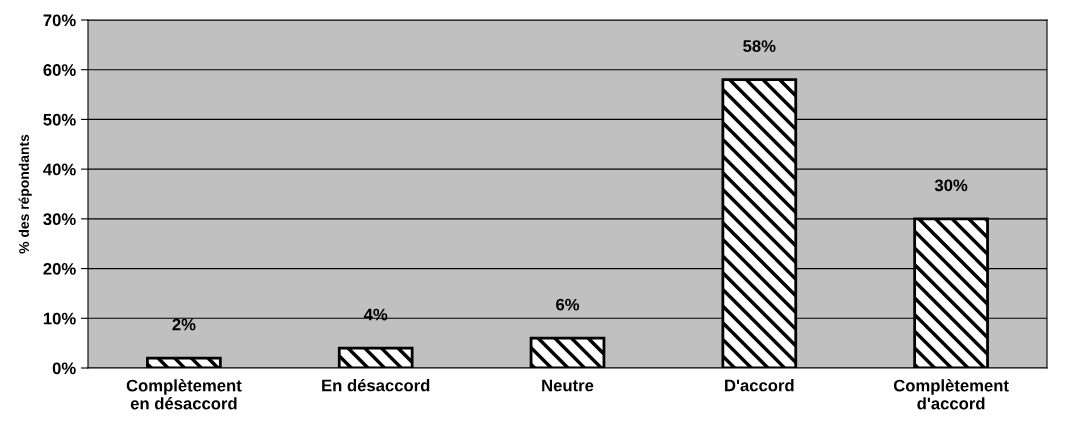 The height and width of the screenshot is (434, 1070). I want to click on x-tick-label: D'accord, so click(759, 385).